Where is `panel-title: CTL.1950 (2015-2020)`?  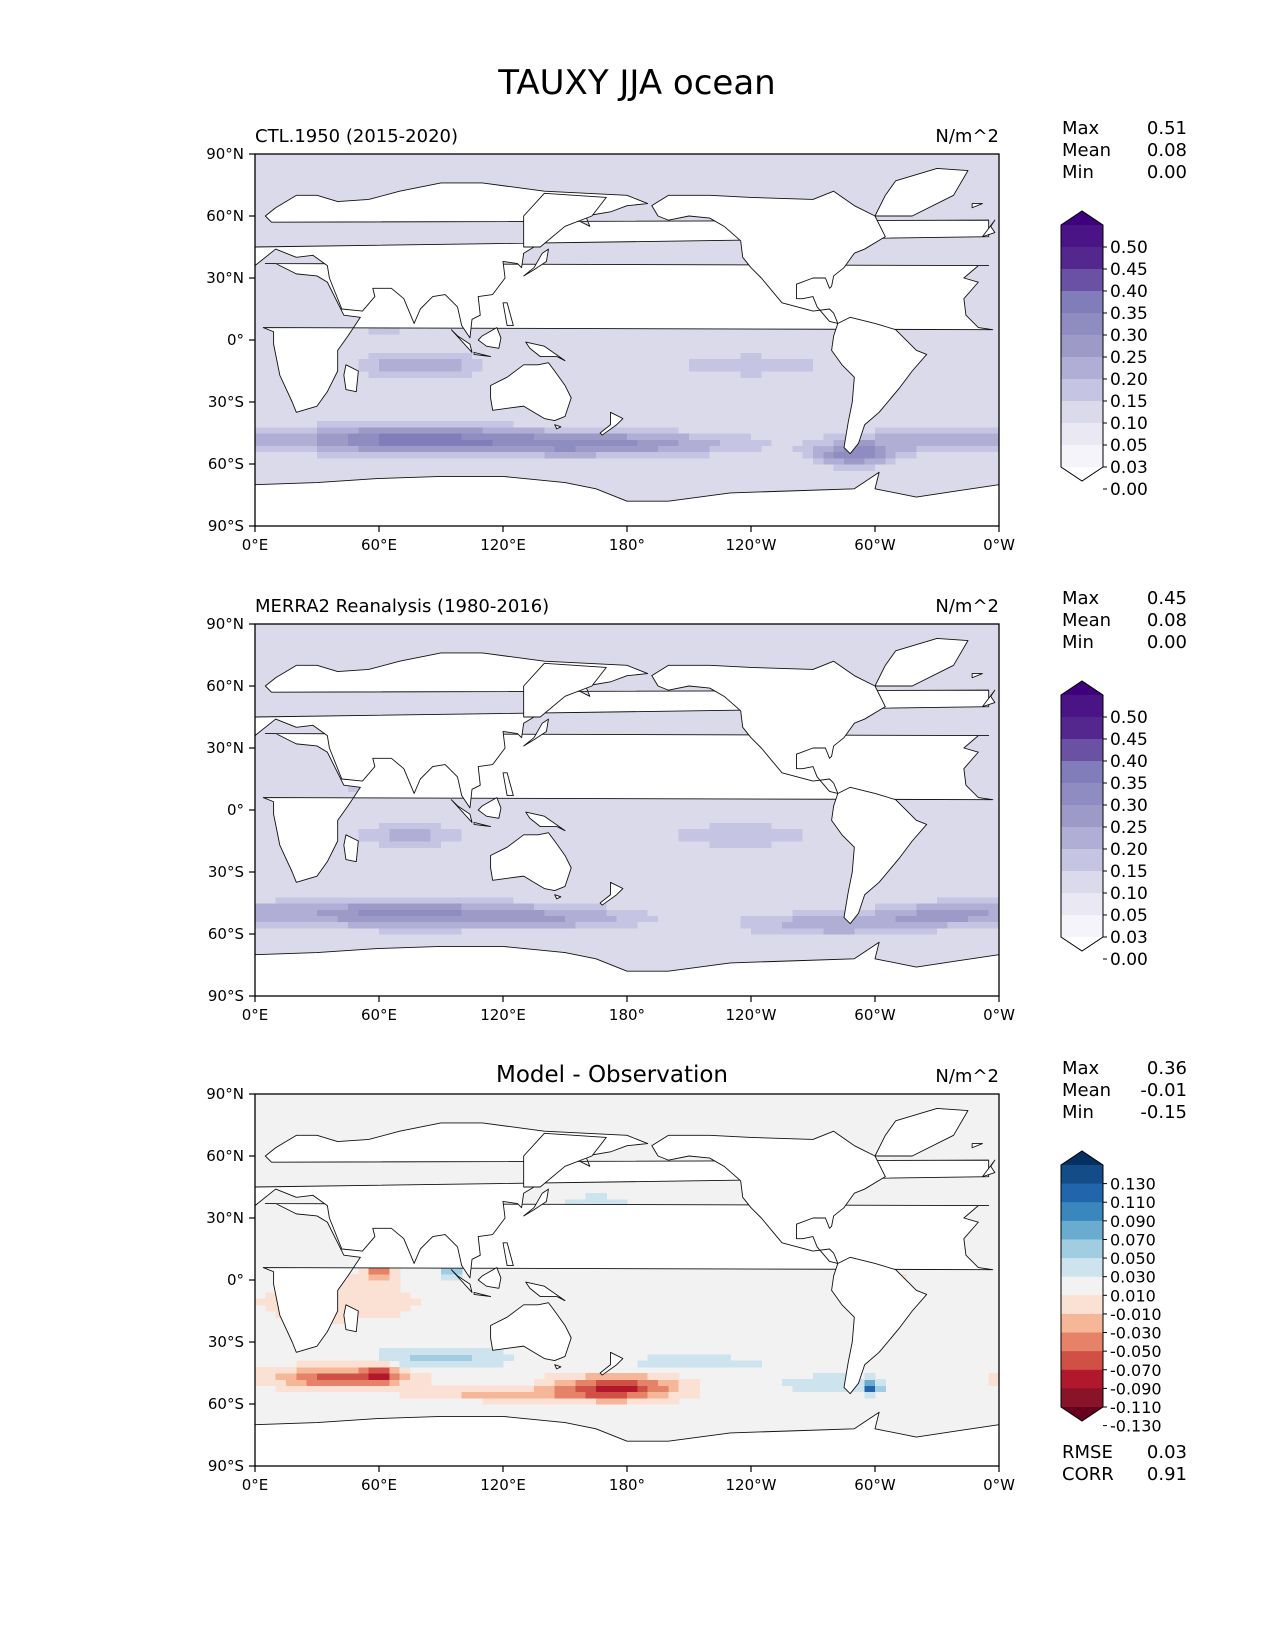
panel-title: CTL.1950 (2015-2020) is located at coordinates (356, 136).